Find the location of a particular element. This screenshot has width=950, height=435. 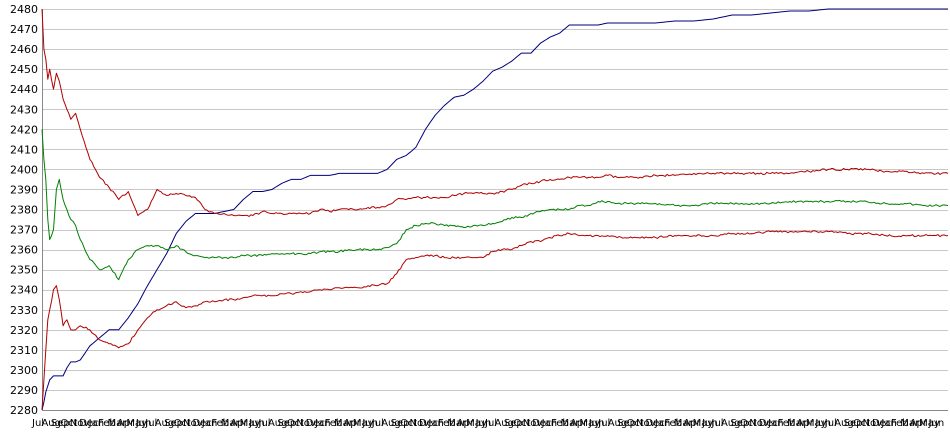

y-tick-label-2290: 2290 is located at coordinates (24, 390).